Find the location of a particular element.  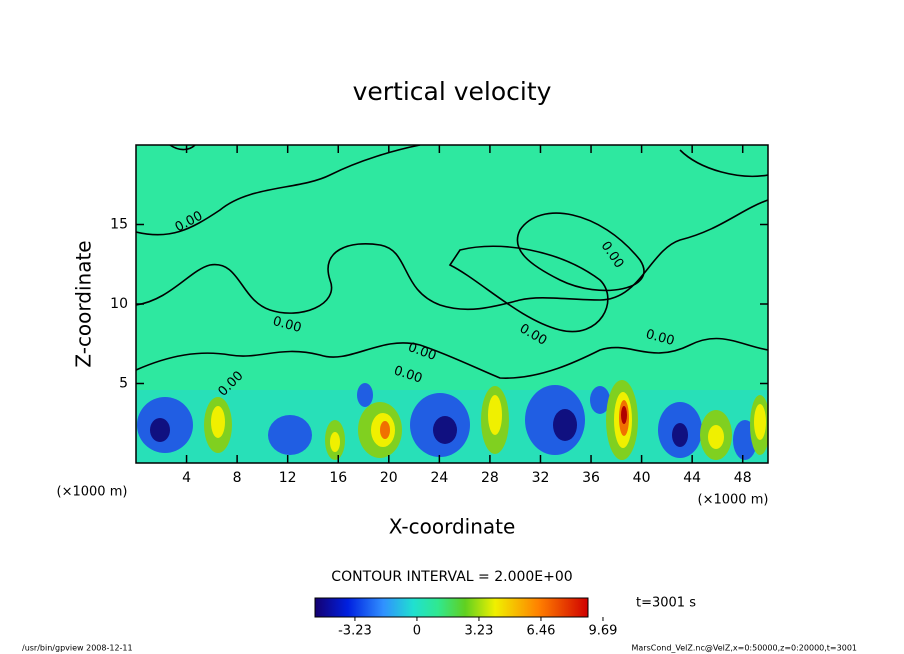

time-label: t=3001 s is located at coordinates (666, 603).